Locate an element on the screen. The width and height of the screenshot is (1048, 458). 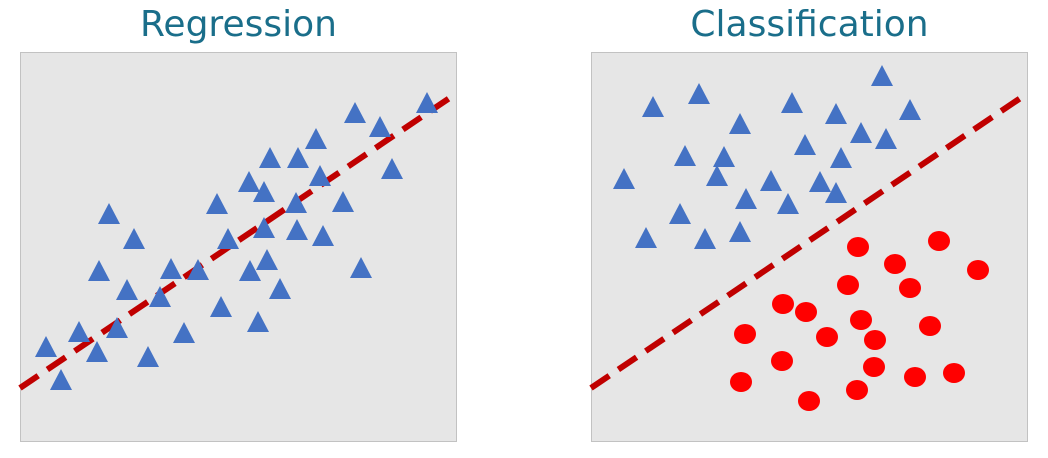
regression-title: Regression is located at coordinates (238, 24).